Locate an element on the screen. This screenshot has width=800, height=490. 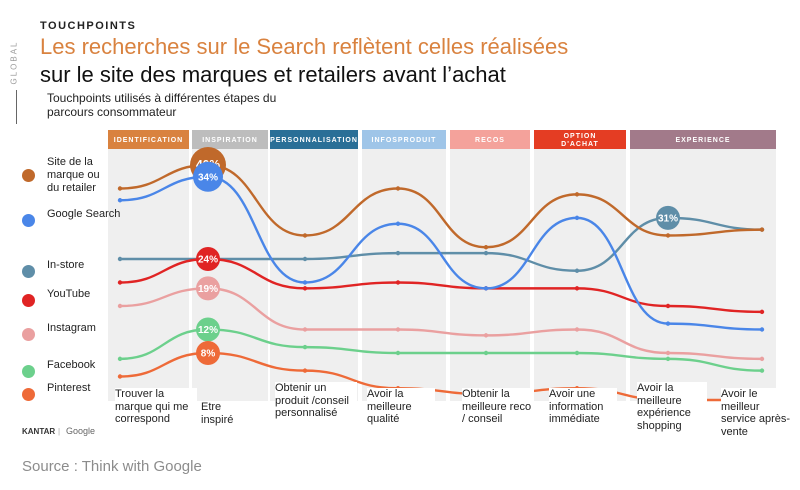
legend-label-6: Facebook is located at coordinates (71, 365).